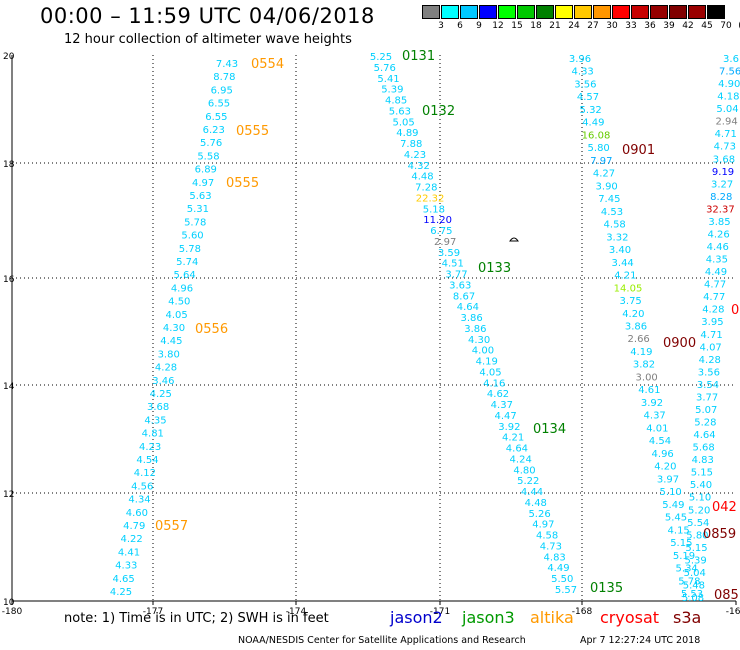 This screenshot has width=740, height=650. I want to click on swh-value-far-east: 4.18, so click(728, 97).